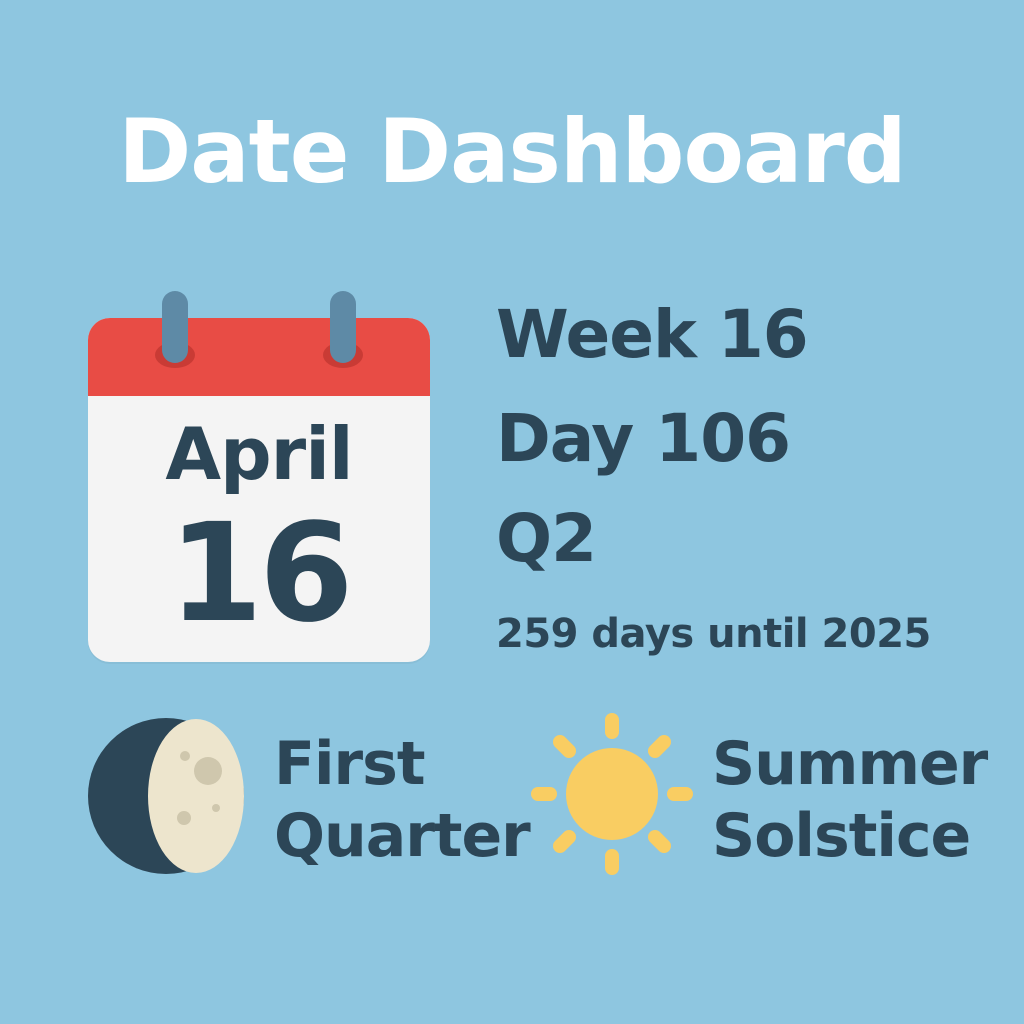 The height and width of the screenshot is (1024, 1024). What do you see at coordinates (612, 794) in the screenshot?
I see `sun-icon` at bounding box center [612, 794].